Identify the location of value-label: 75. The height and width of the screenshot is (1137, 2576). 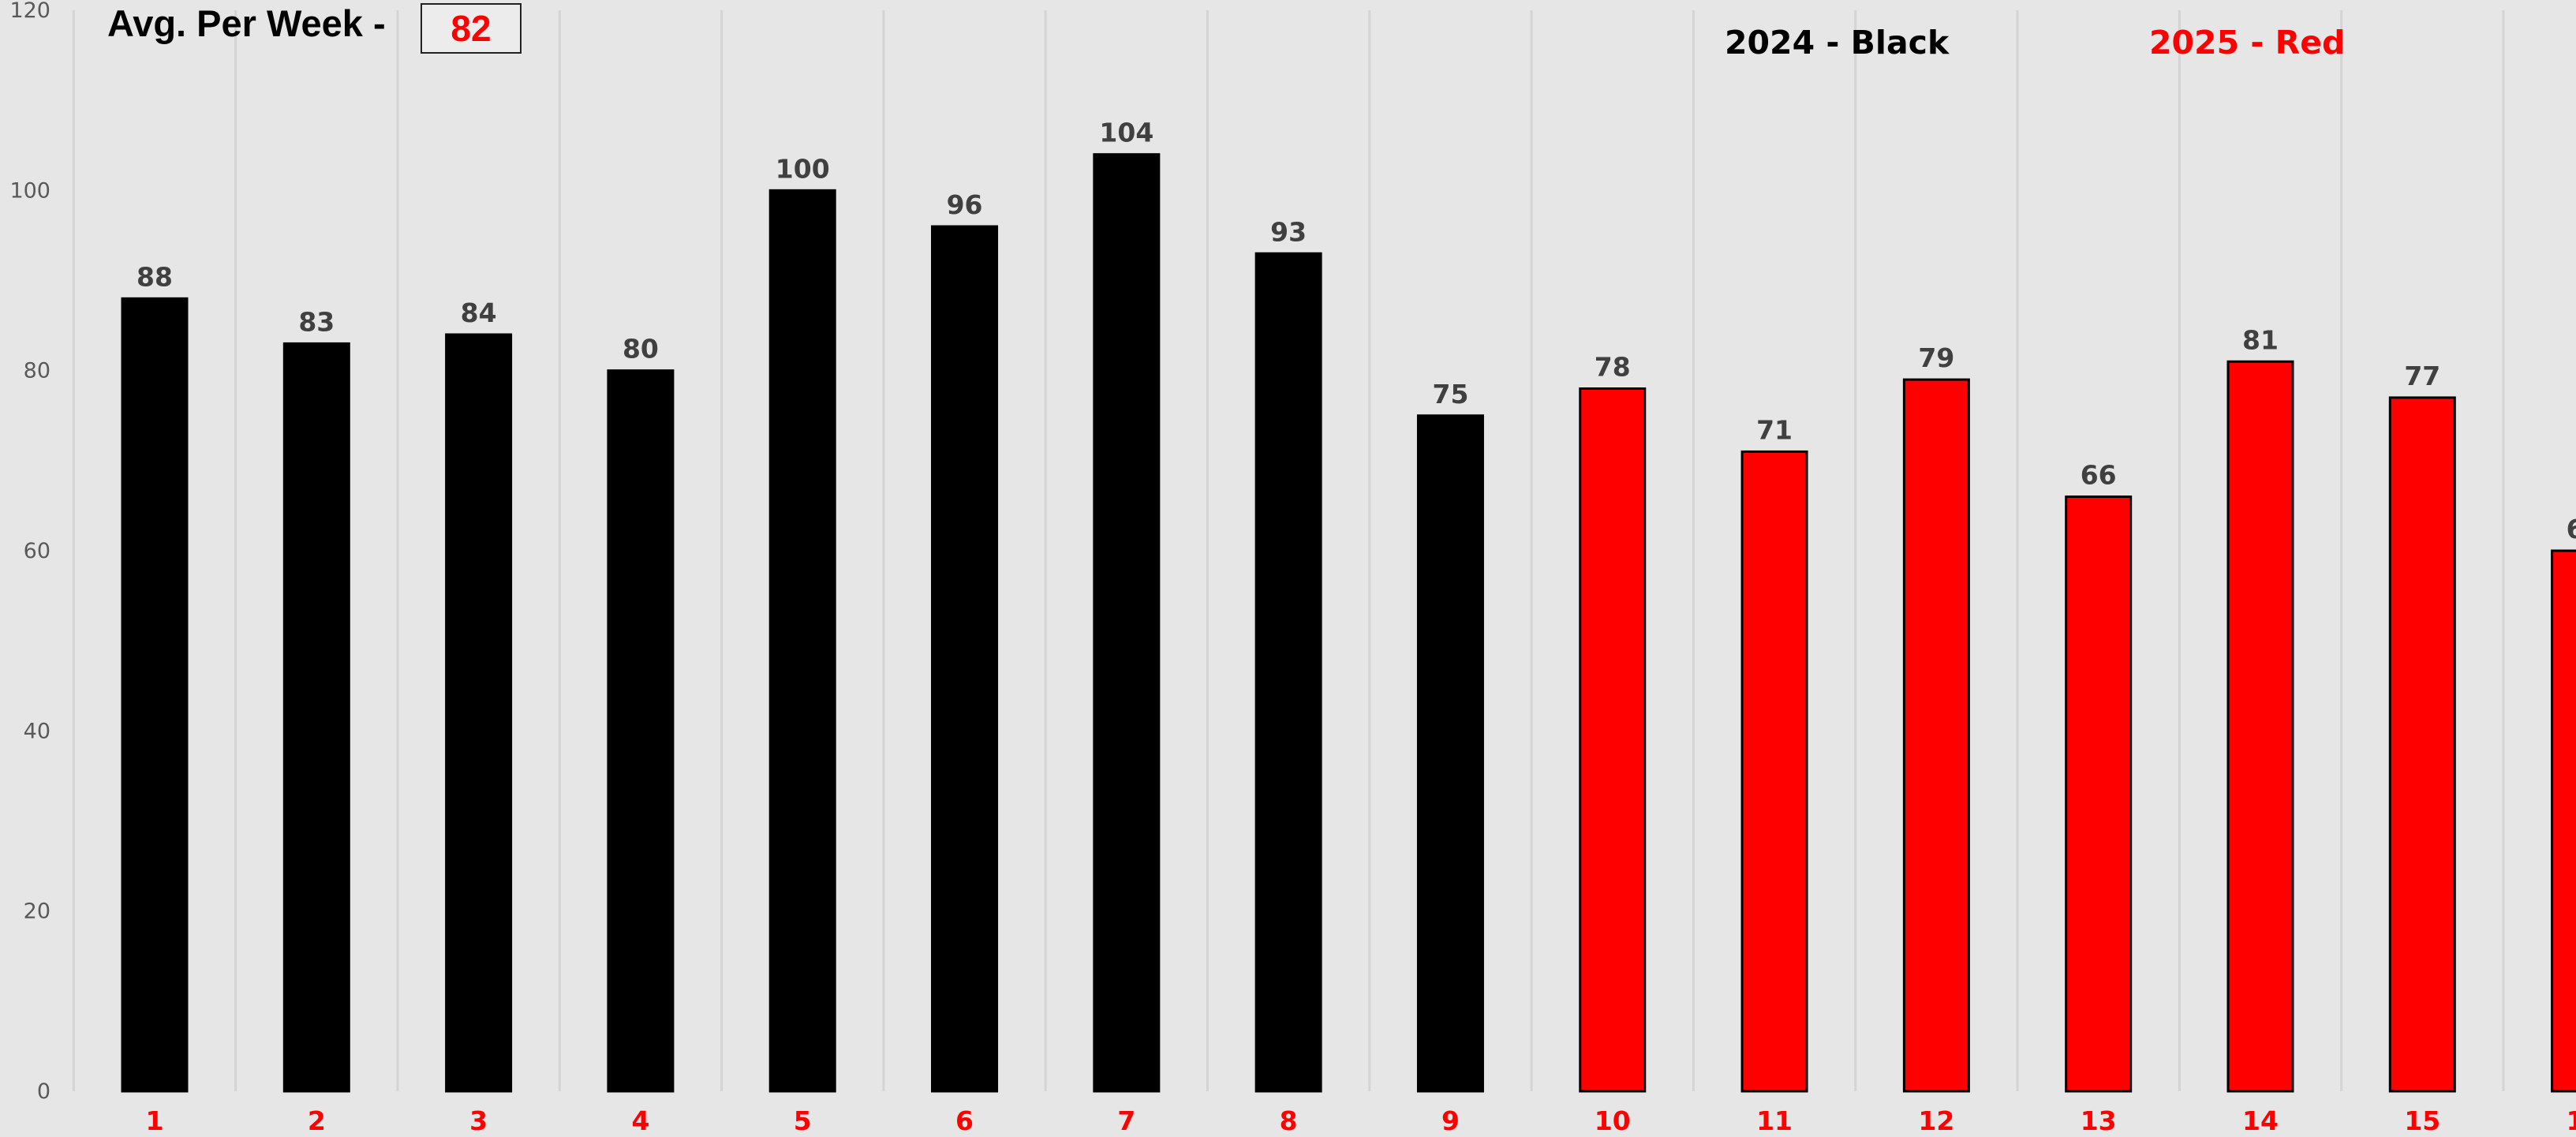
(1450, 394).